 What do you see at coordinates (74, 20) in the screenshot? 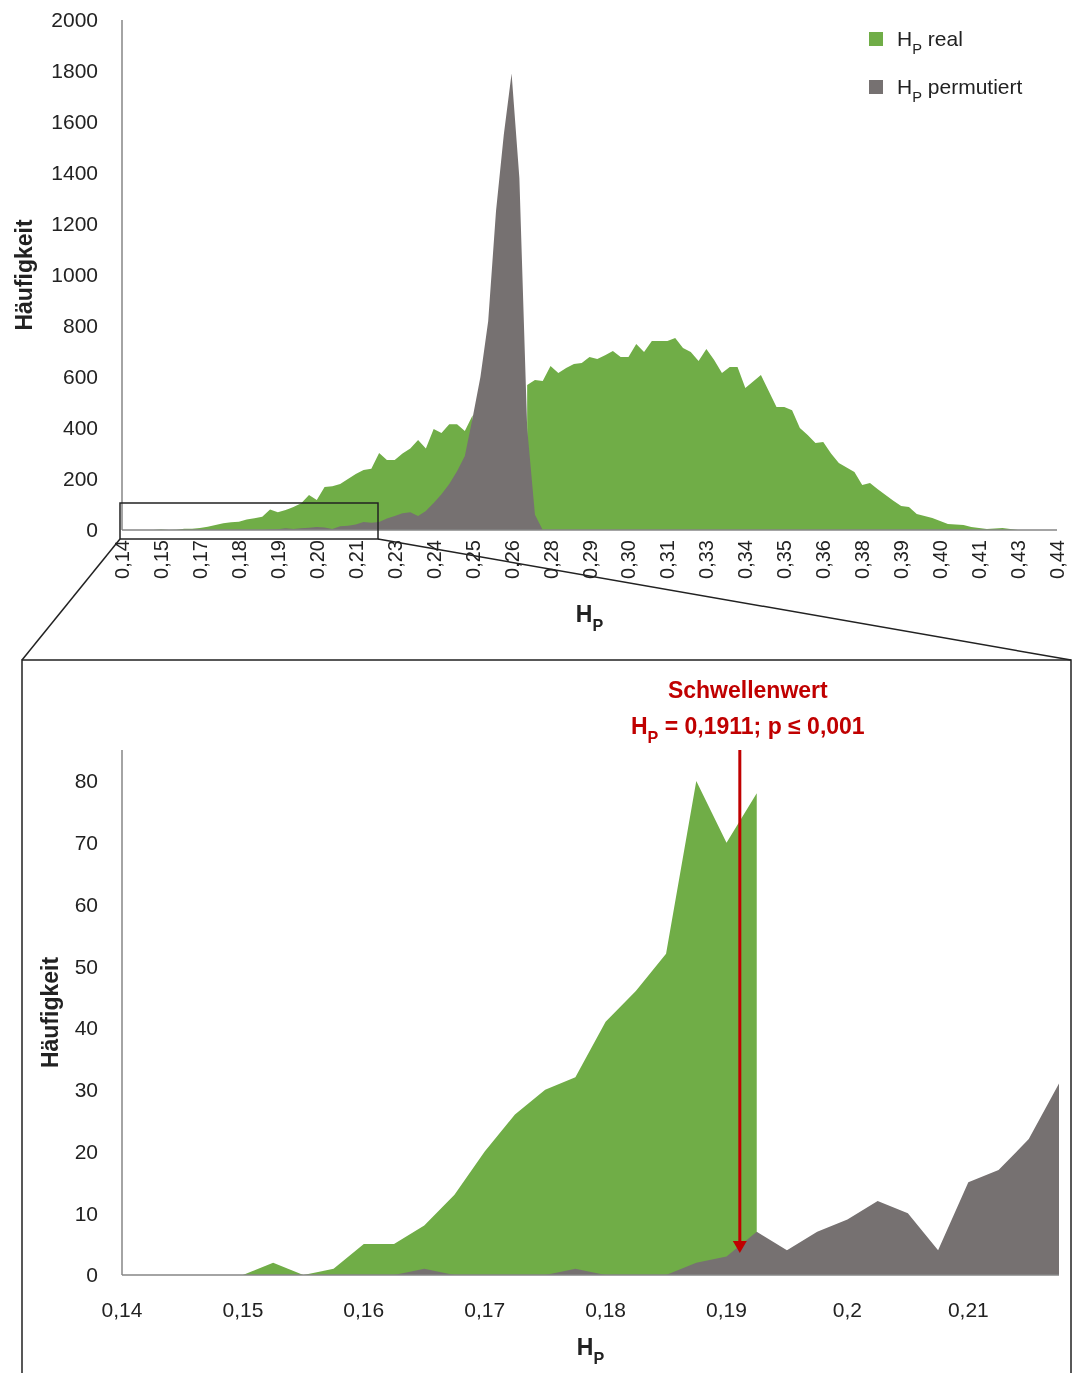
I see `y-tick-label: 2000` at bounding box center [74, 20].